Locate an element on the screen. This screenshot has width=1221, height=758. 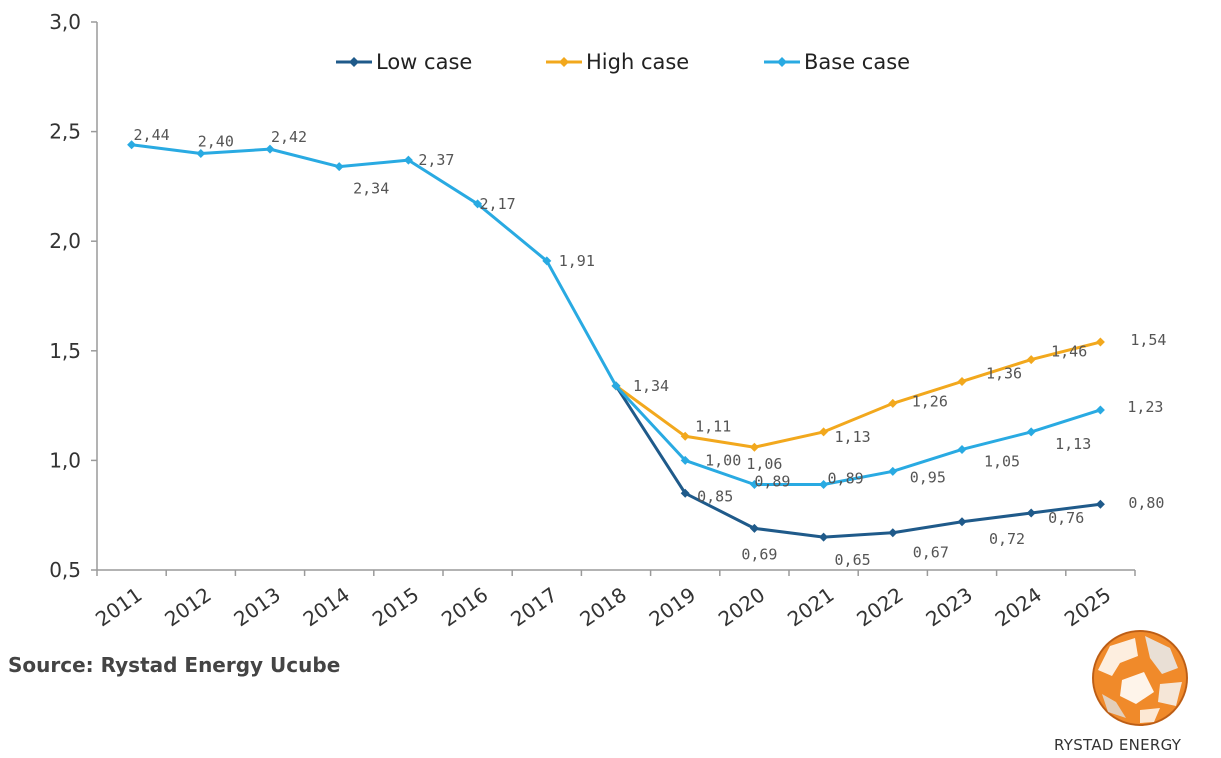
x-tick-label: 2016 is located at coordinates (464, 606).